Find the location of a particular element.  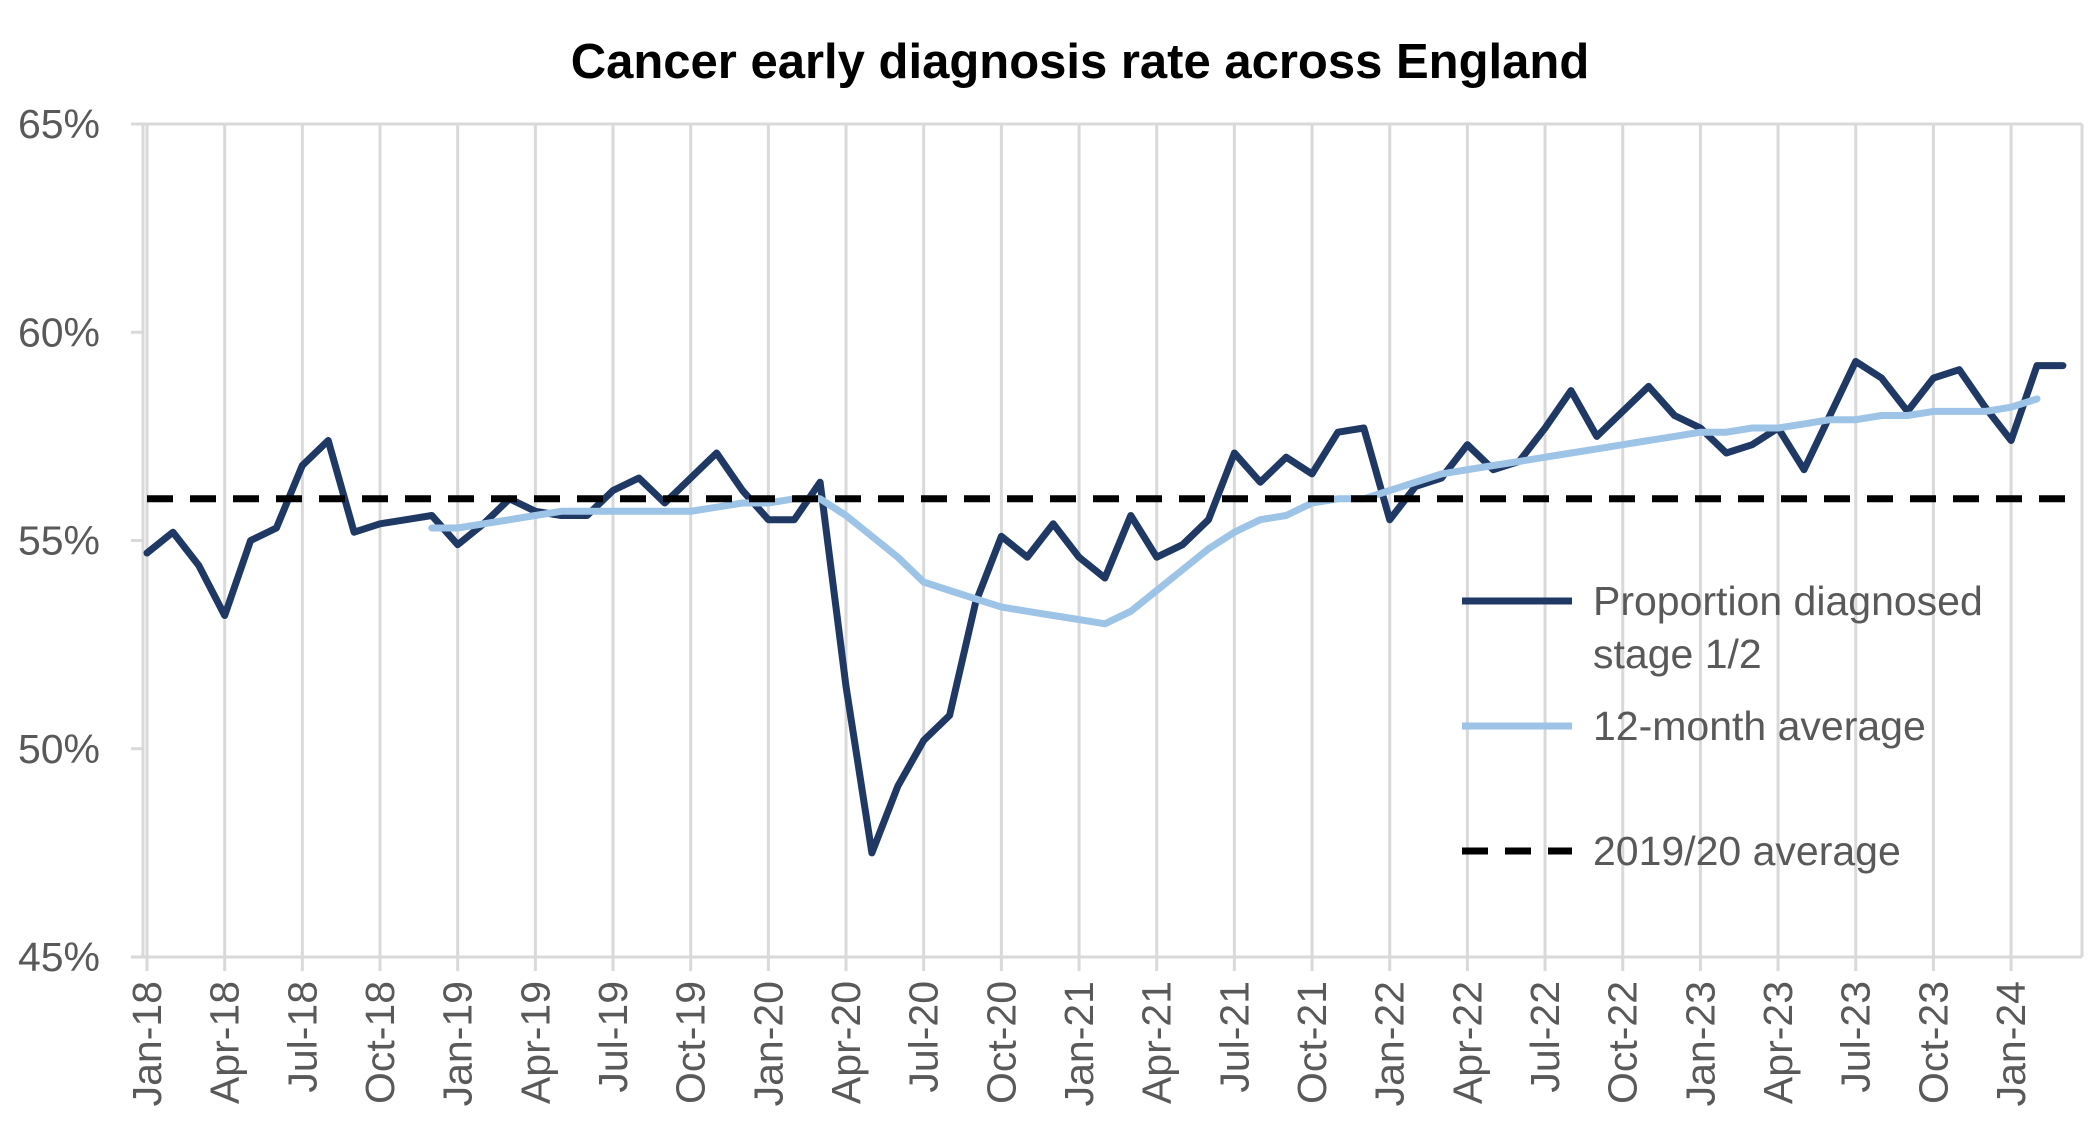

x-tick-label: Oct-20 is located at coordinates (1001, 1042).